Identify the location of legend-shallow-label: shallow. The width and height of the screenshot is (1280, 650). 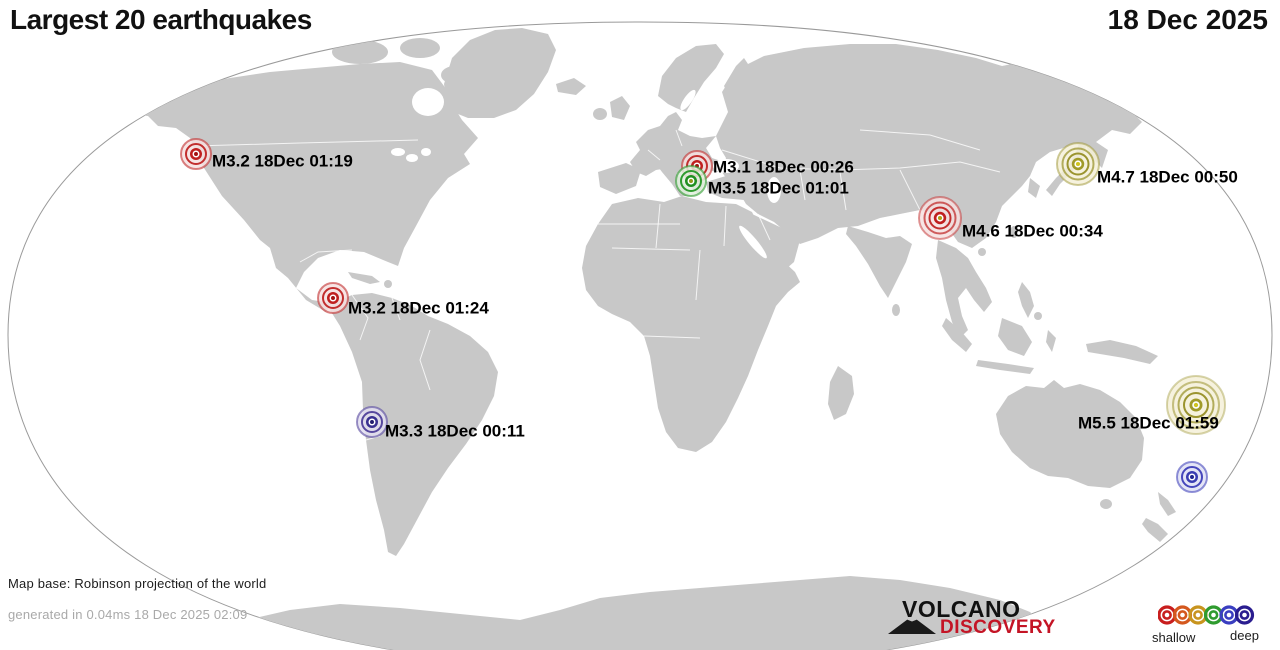
(1174, 637).